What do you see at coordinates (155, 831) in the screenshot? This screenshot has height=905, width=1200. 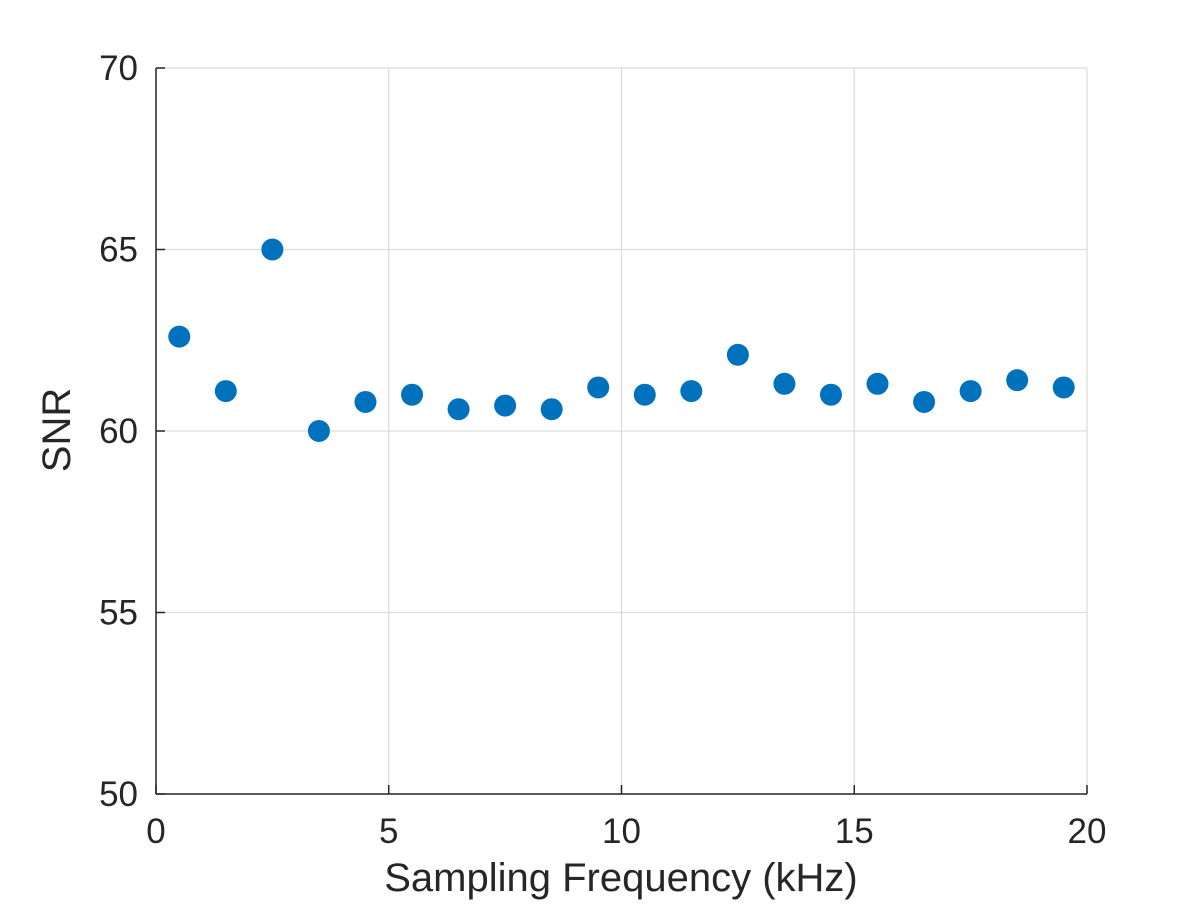 I see `x-tick-label: 0` at bounding box center [155, 831].